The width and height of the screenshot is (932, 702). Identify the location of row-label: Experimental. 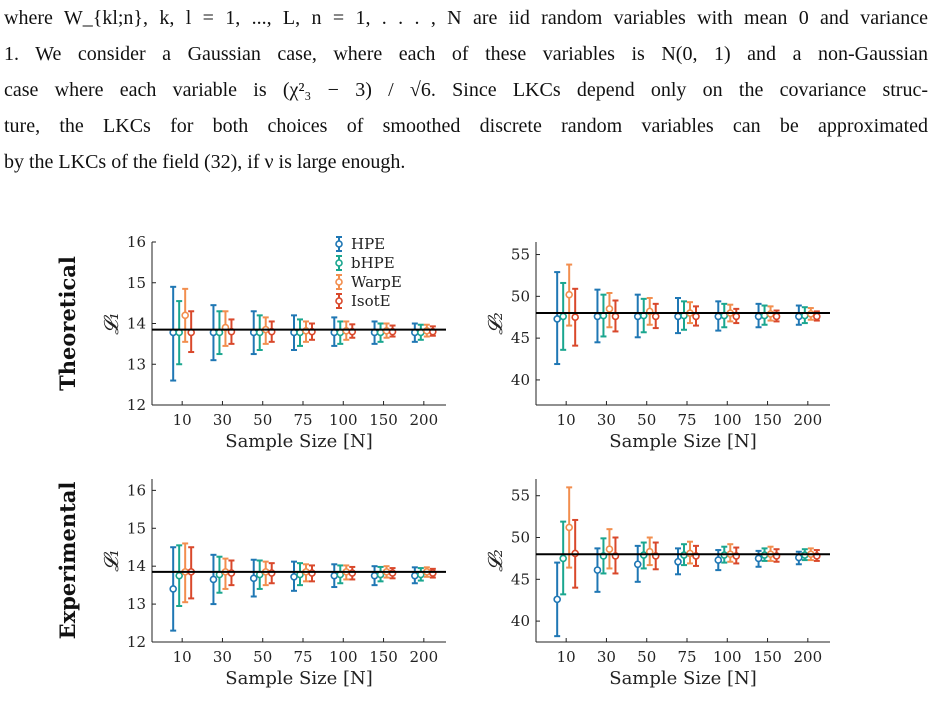
(67, 561).